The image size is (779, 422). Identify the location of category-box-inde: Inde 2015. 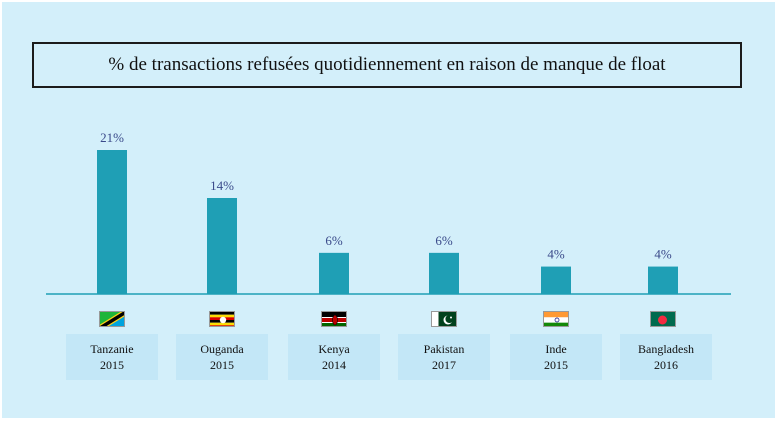
(556, 357).